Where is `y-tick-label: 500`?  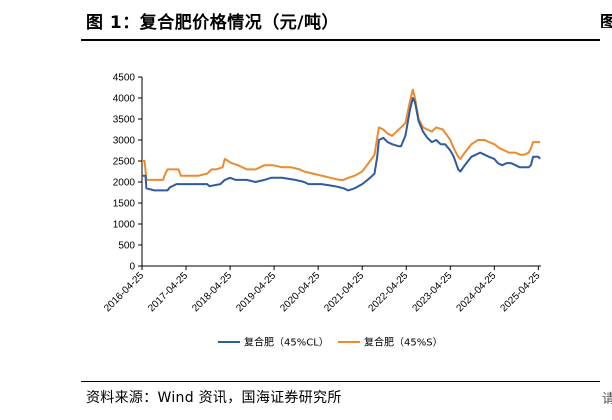 y-tick-label: 500 is located at coordinates (126, 246).